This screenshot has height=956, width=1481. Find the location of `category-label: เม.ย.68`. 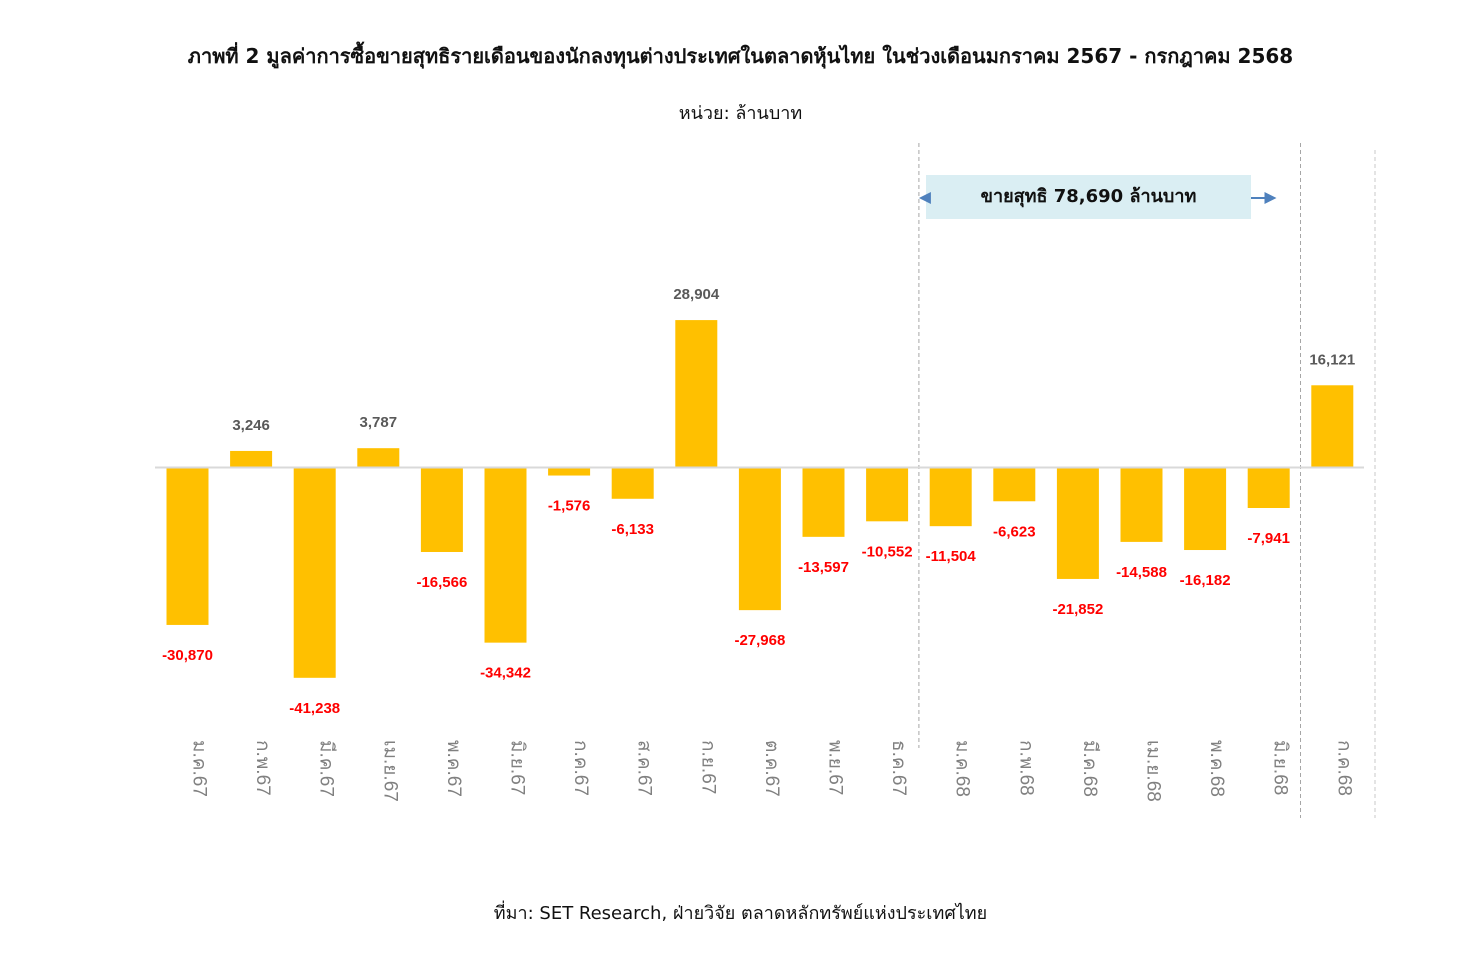

category-label: เม.ย.68 is located at coordinates (1153, 771).